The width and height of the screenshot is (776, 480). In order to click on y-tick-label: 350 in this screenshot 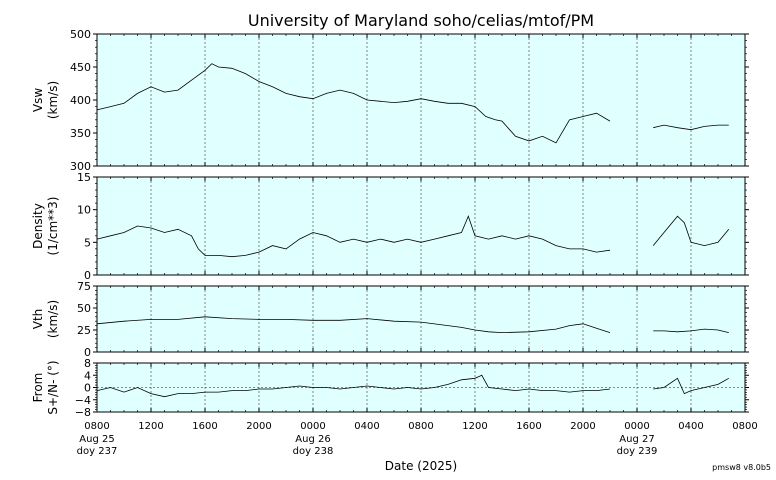, I will do `click(80, 133)`.